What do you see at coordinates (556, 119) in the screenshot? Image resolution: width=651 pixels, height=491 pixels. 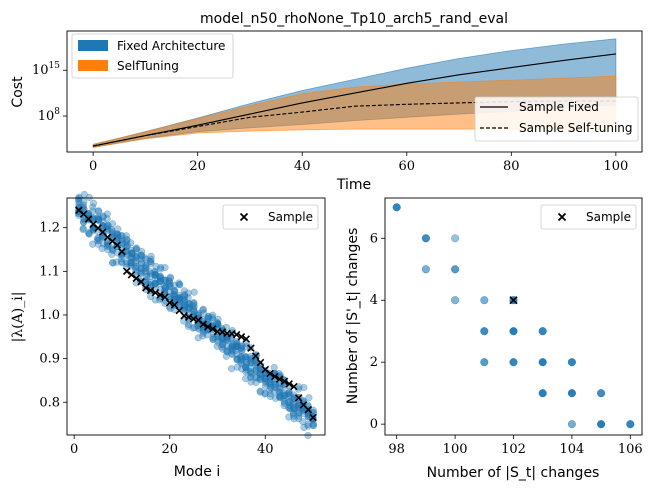 I see `top-legend-samples: Sample Fixed Sample Self-tuning` at bounding box center [556, 119].